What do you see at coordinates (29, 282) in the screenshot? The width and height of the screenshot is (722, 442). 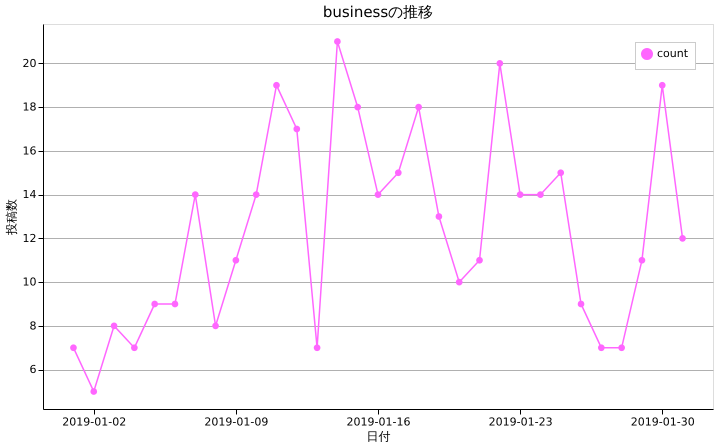 I see `y-tick-label: 10` at bounding box center [29, 282].